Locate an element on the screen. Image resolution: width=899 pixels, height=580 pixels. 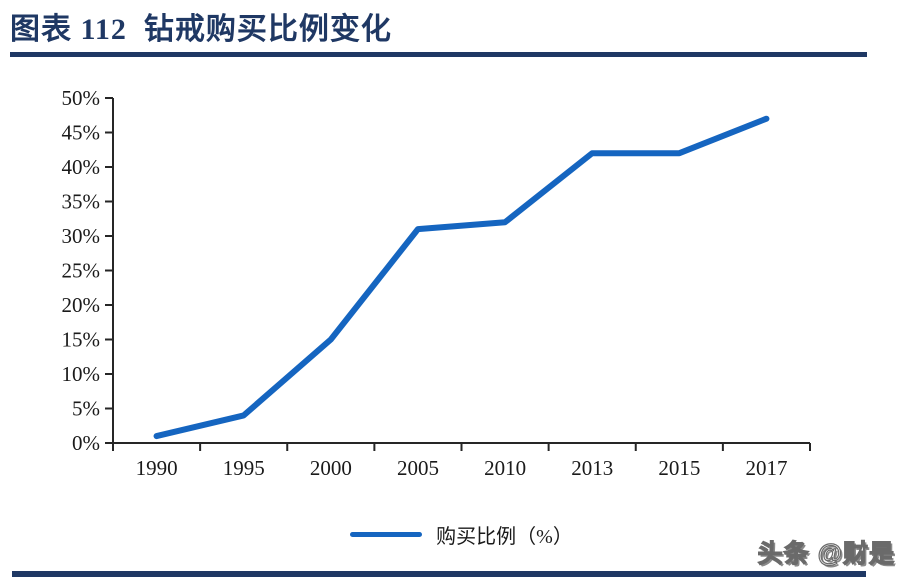
y-tick-label: 50% is located at coordinates (81, 98).